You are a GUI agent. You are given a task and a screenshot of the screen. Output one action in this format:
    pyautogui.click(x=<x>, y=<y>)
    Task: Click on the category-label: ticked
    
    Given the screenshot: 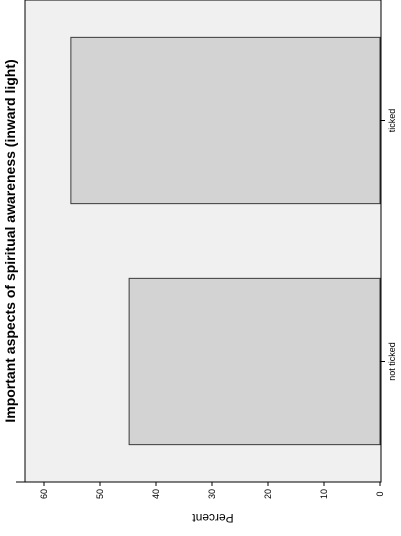 What is the action you would take?
    pyautogui.click(x=392, y=121)
    